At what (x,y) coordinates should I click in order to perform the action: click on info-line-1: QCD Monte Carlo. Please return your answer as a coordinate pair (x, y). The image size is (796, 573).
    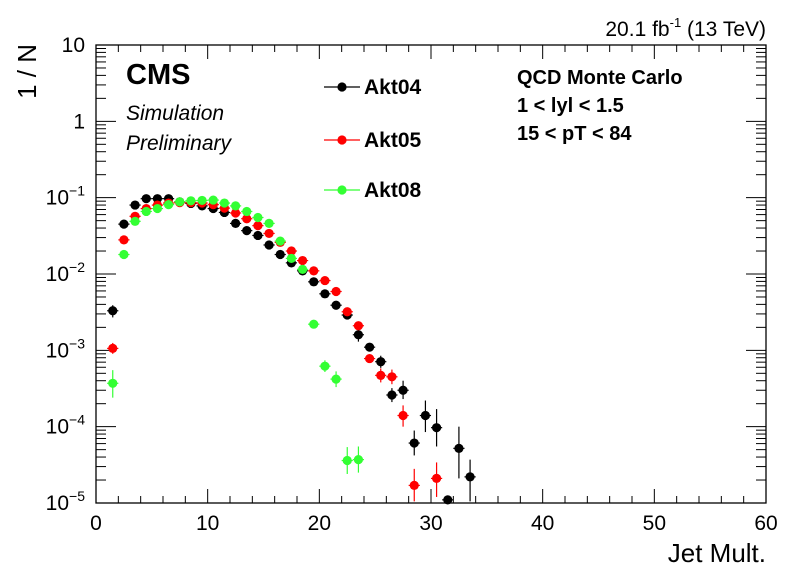
    Looking at the image, I should click on (600, 78).